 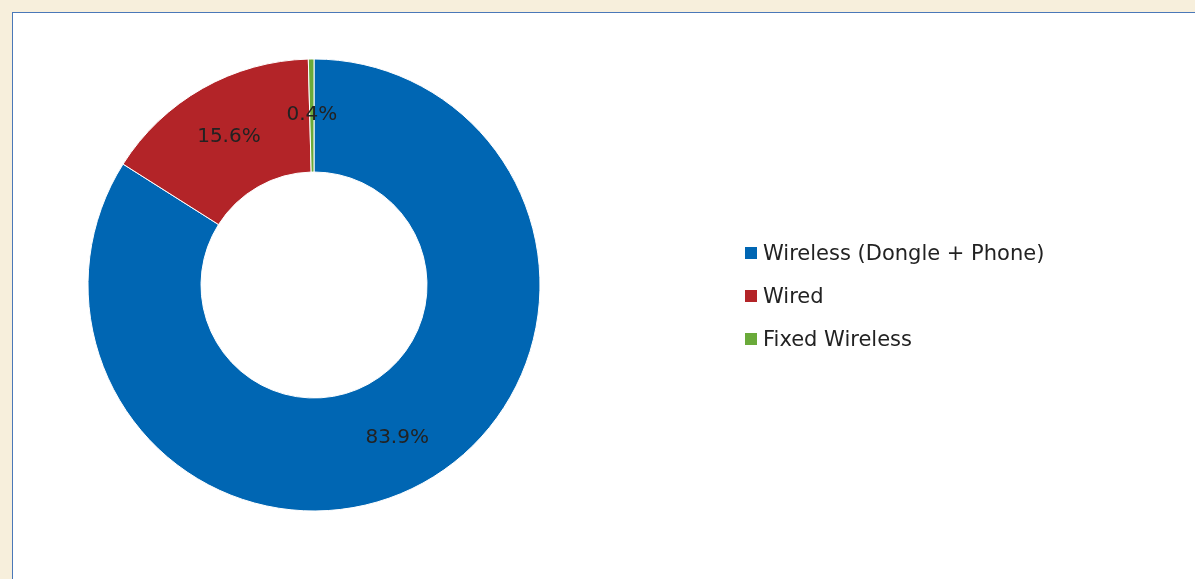 I want to click on legend-label: Wired, so click(x=793, y=296).